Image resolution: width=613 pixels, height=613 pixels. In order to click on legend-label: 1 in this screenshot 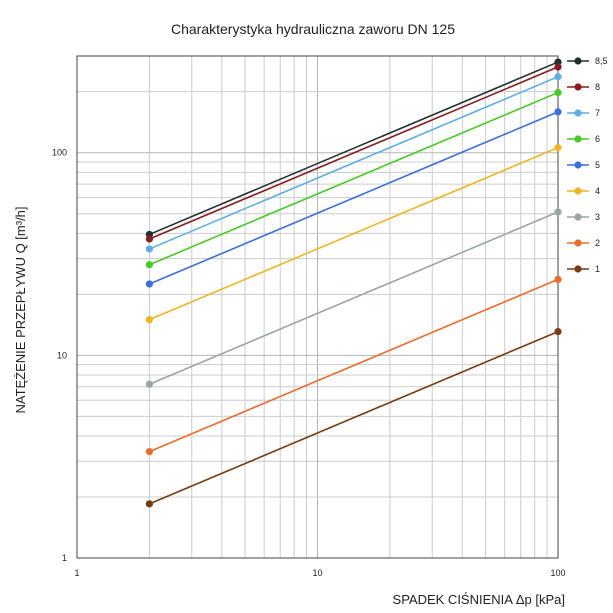, I will do `click(597, 269)`.